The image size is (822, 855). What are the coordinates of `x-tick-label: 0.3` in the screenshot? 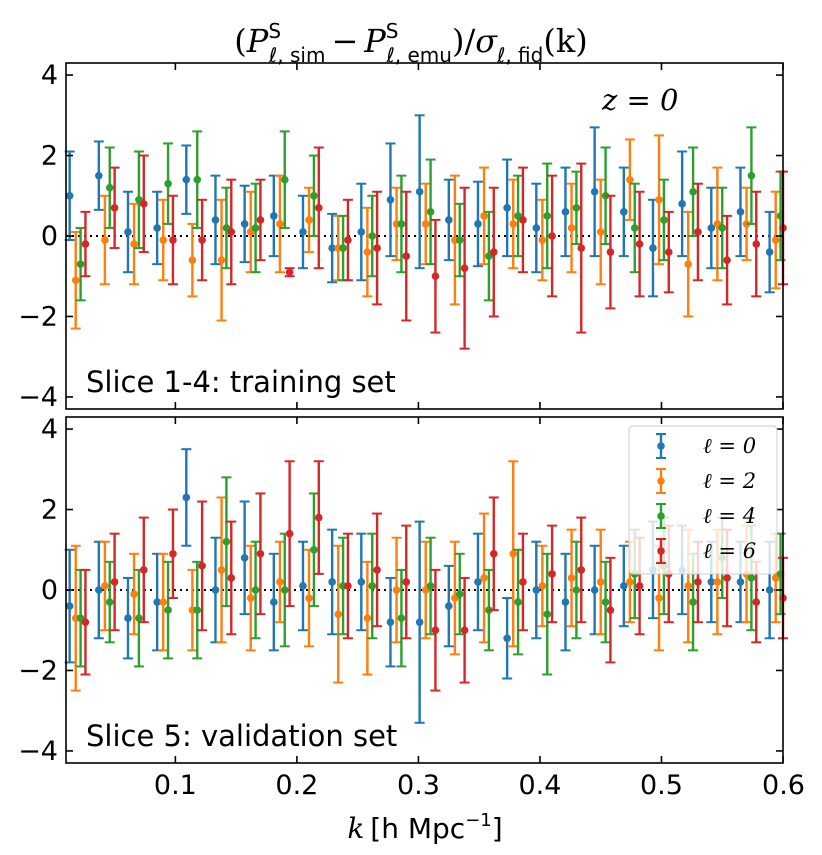 It's located at (418, 785).